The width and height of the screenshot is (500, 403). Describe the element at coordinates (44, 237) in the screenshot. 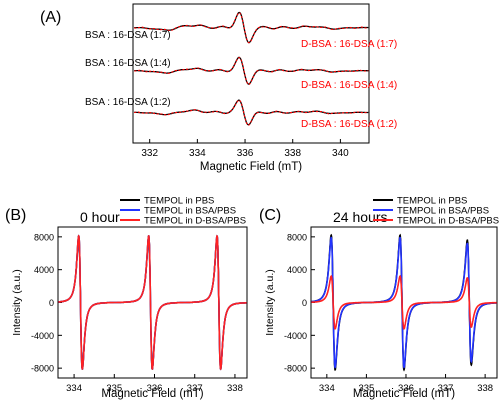

I see `y-tick-label-b: 8000` at that location.